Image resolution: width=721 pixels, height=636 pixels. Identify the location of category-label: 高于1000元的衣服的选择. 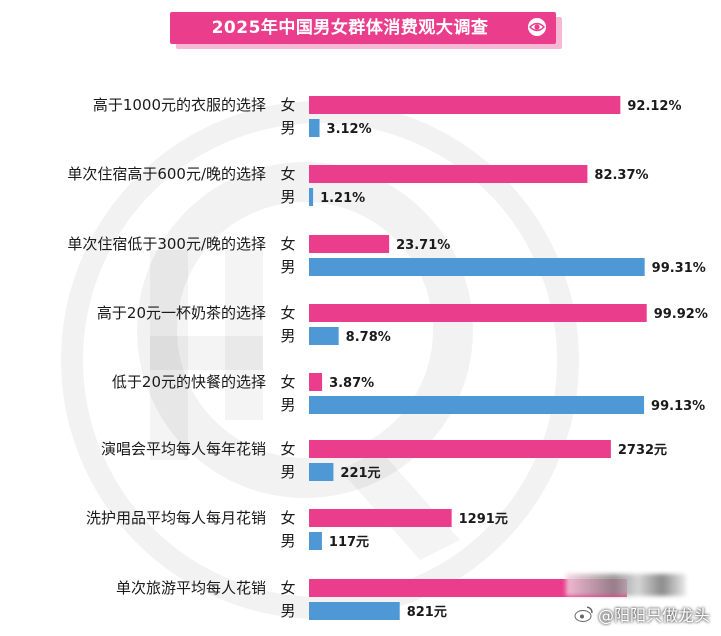
(179, 105).